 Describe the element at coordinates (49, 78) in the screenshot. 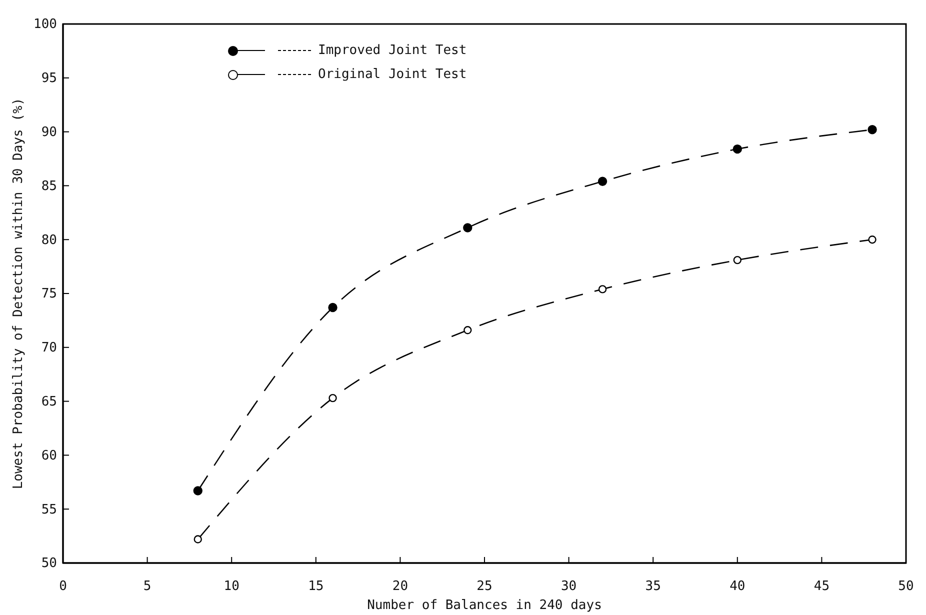

I see `y-tick-label: 95` at that location.